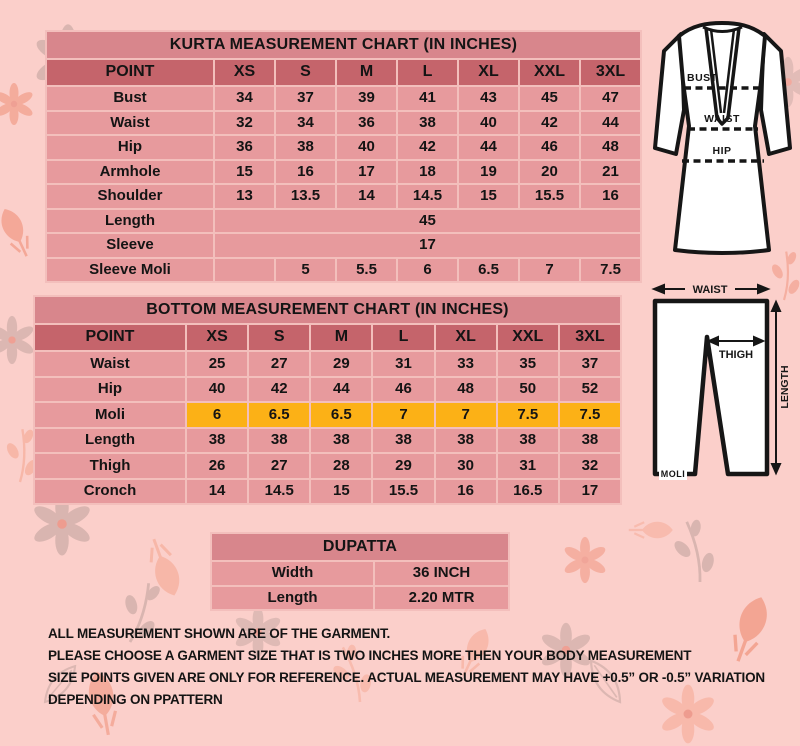  Describe the element at coordinates (610, 98) in the screenshot. I see `value-cell: 47` at that location.